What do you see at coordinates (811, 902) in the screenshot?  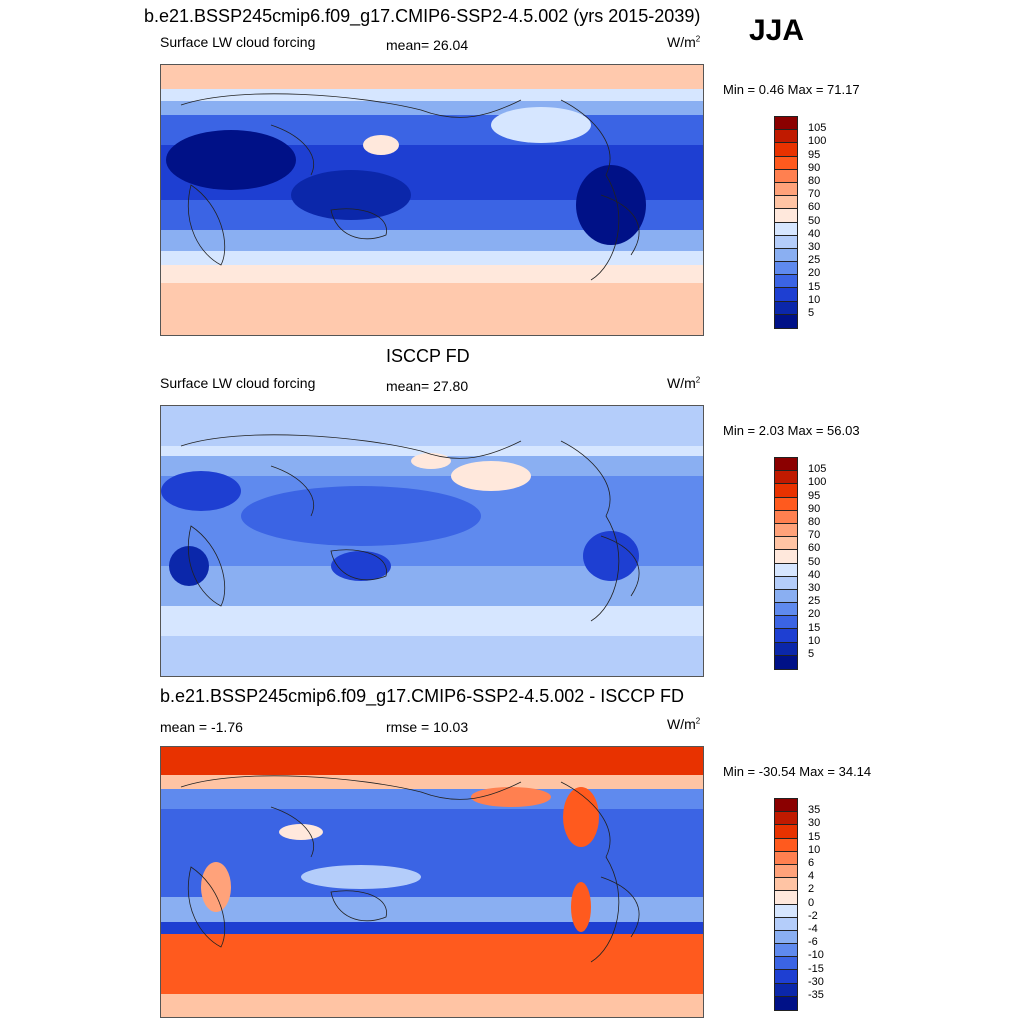 I see `colorbar-tick-label: 0` at bounding box center [811, 902].